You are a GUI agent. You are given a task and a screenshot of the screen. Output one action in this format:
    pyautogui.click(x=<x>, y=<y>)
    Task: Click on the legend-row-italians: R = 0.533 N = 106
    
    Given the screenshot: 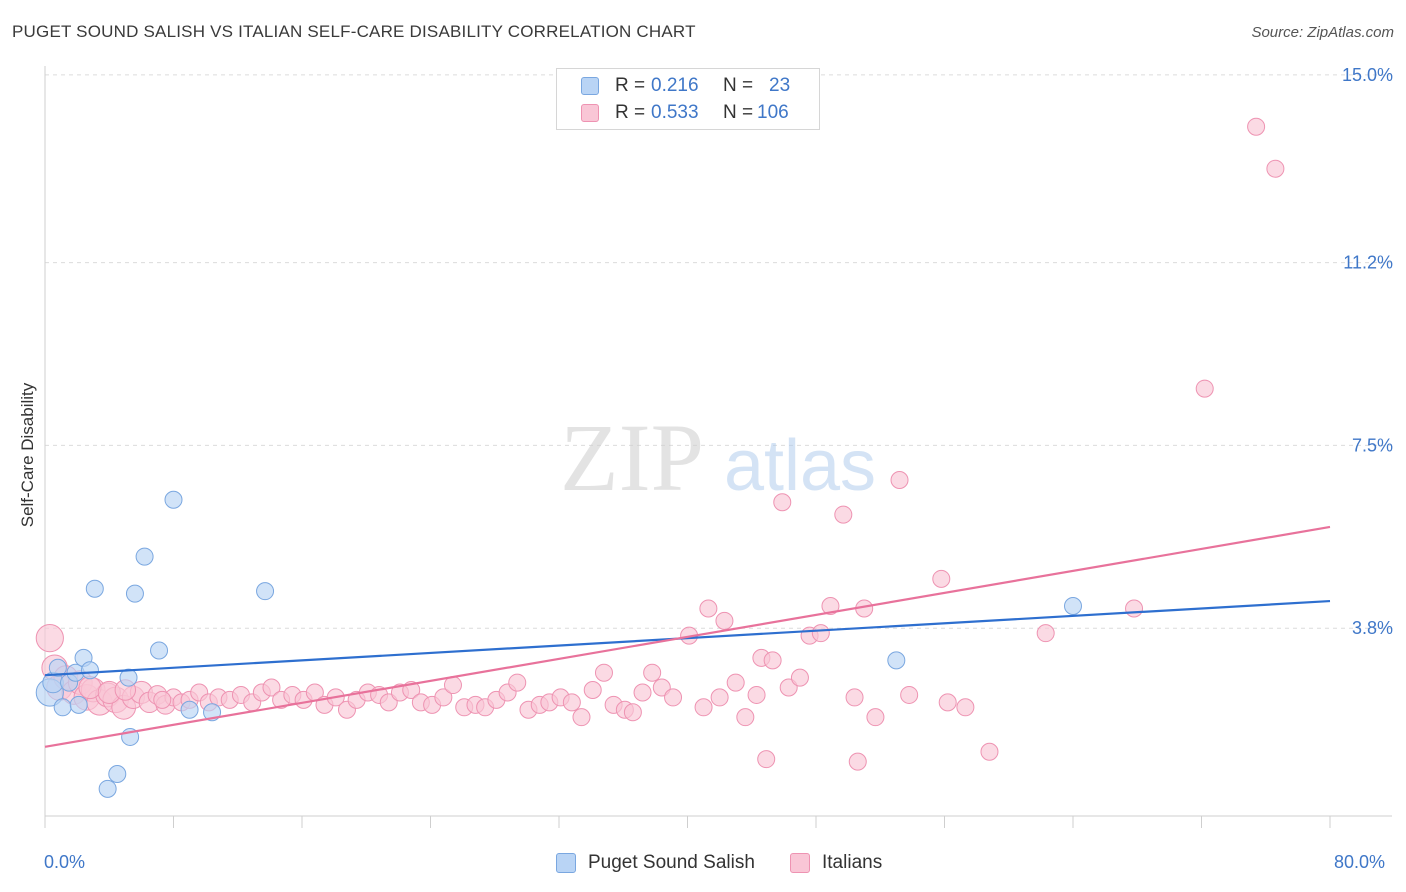 What is the action you would take?
    pyautogui.click(x=685, y=113)
    